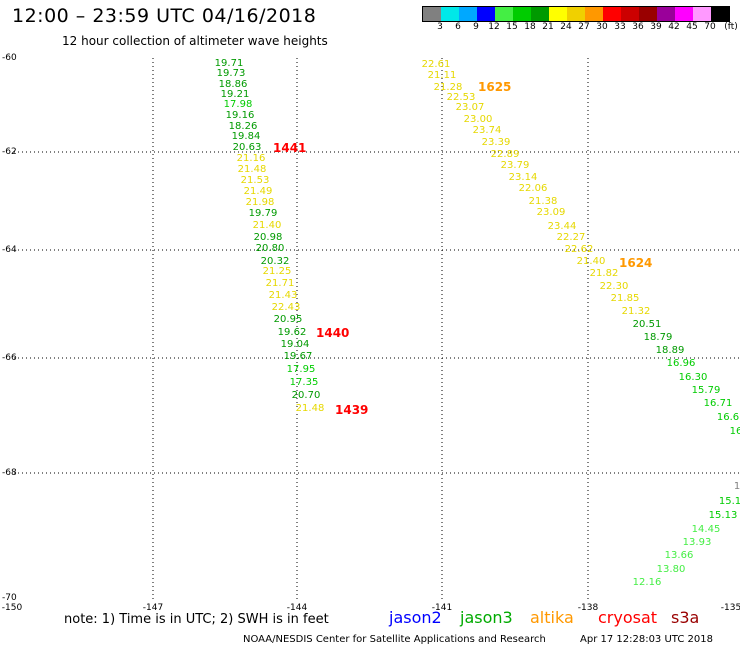 The height and width of the screenshot is (650, 740). I want to click on color-scale-bar, so click(576, 14).